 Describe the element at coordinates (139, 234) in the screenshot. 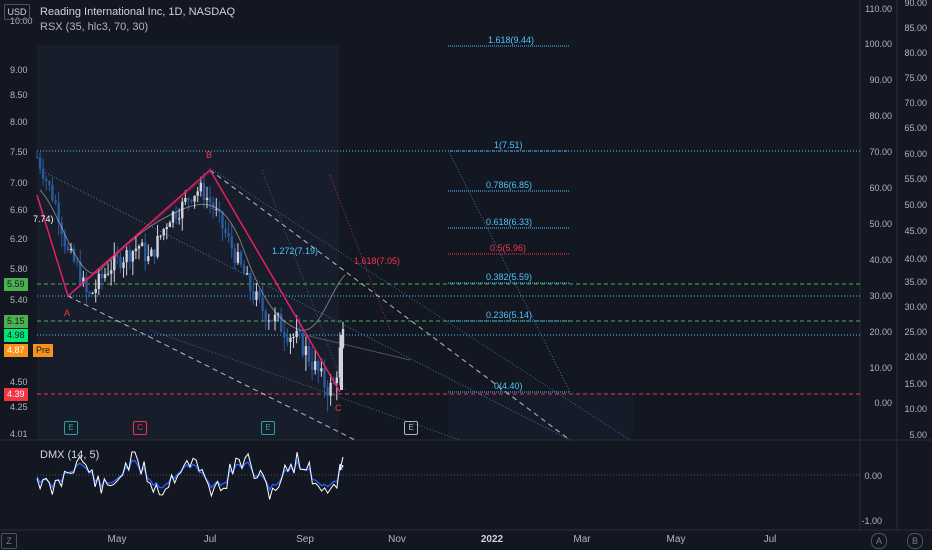

I see `abc-wave-ghost` at that location.